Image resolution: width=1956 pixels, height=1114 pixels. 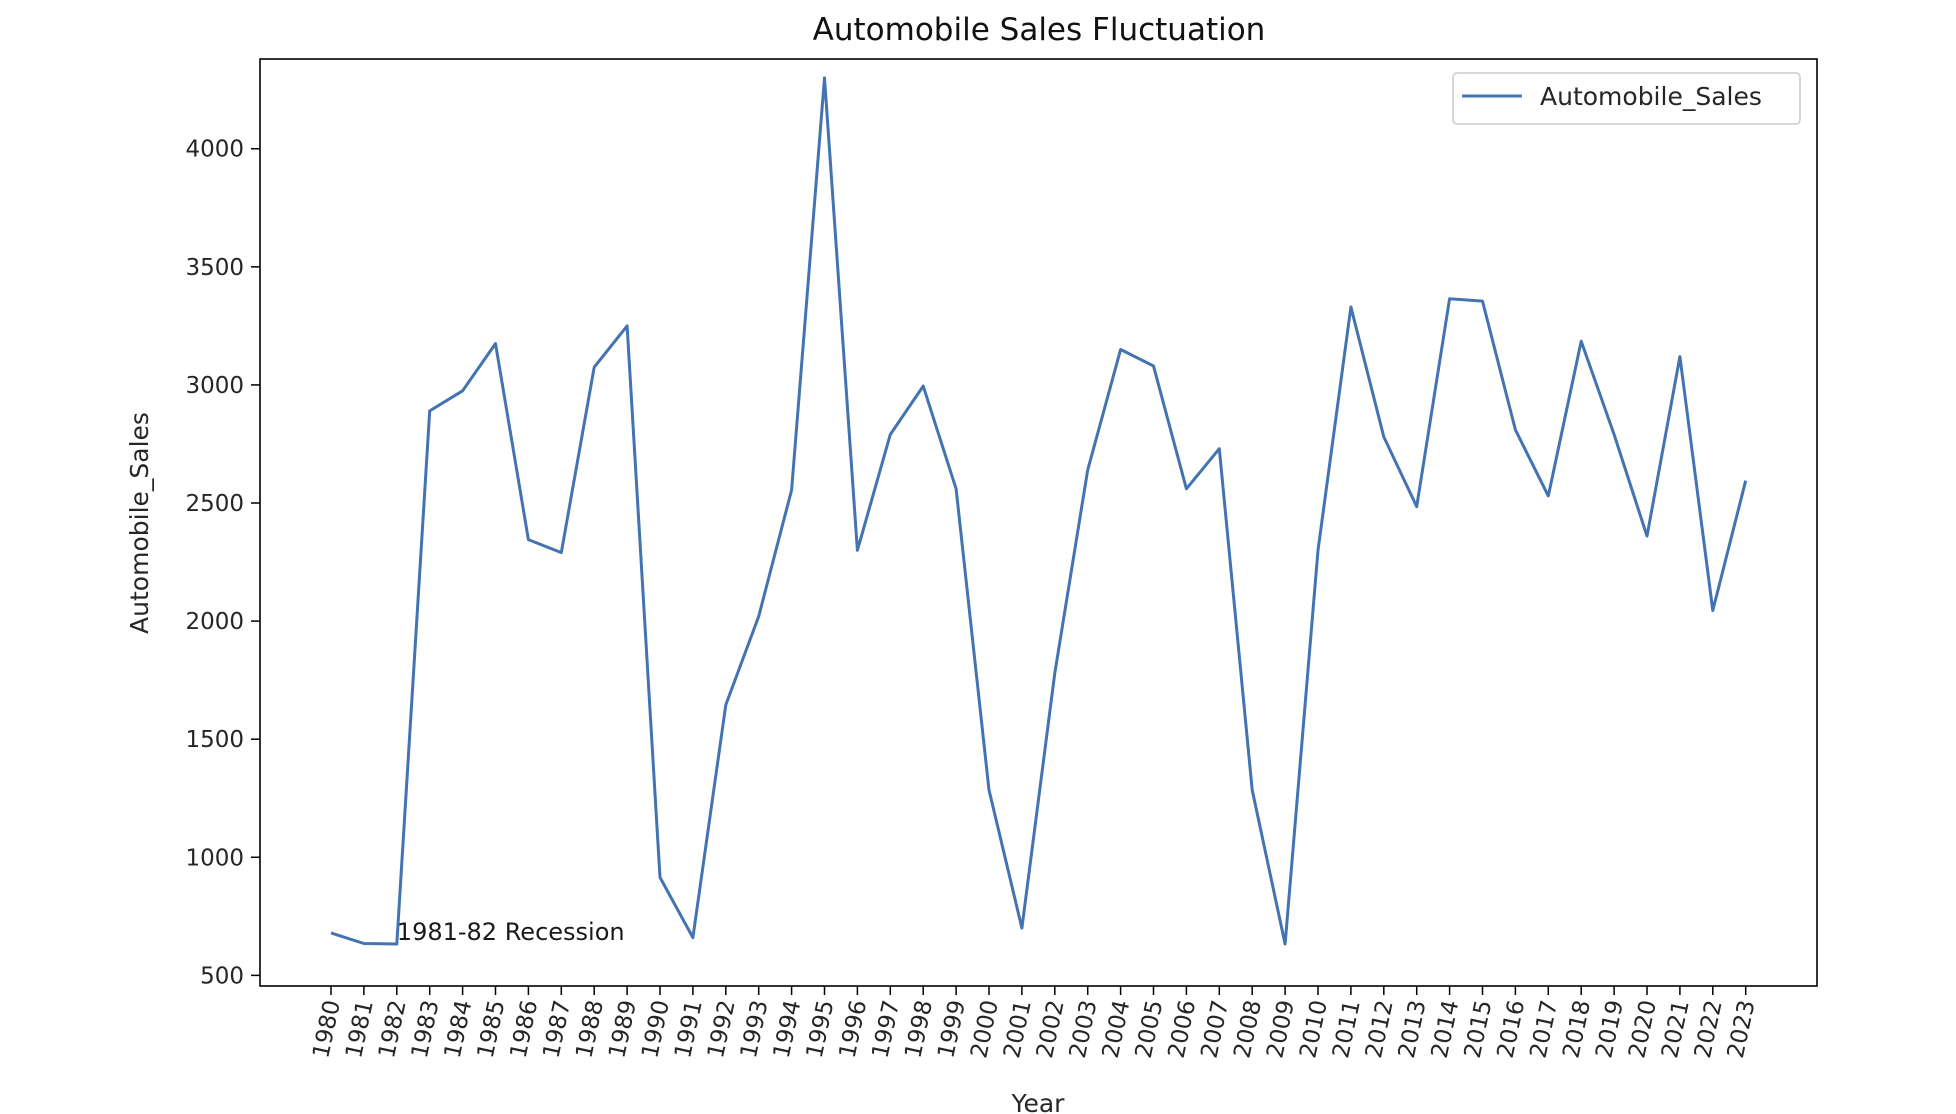 What do you see at coordinates (1479, 1029) in the screenshot?
I see `x-tick-label: 2015` at bounding box center [1479, 1029].